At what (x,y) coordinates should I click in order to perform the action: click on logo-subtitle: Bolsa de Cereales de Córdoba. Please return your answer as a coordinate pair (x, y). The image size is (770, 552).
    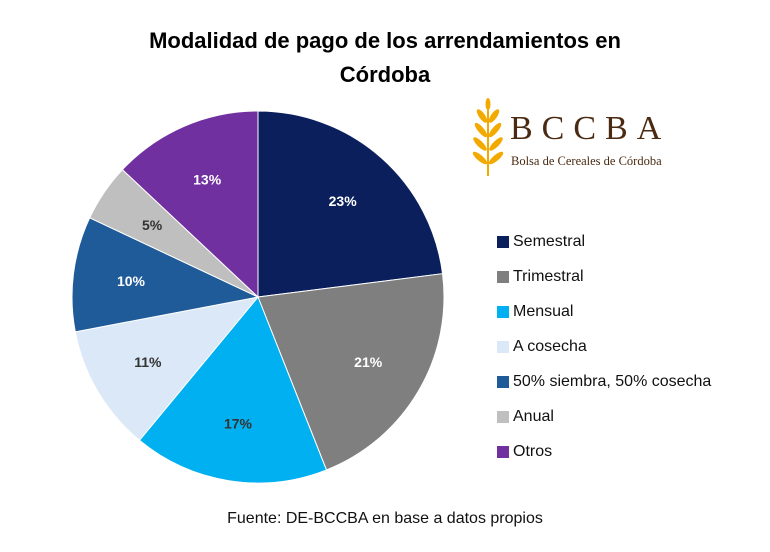
    Looking at the image, I should click on (586, 161).